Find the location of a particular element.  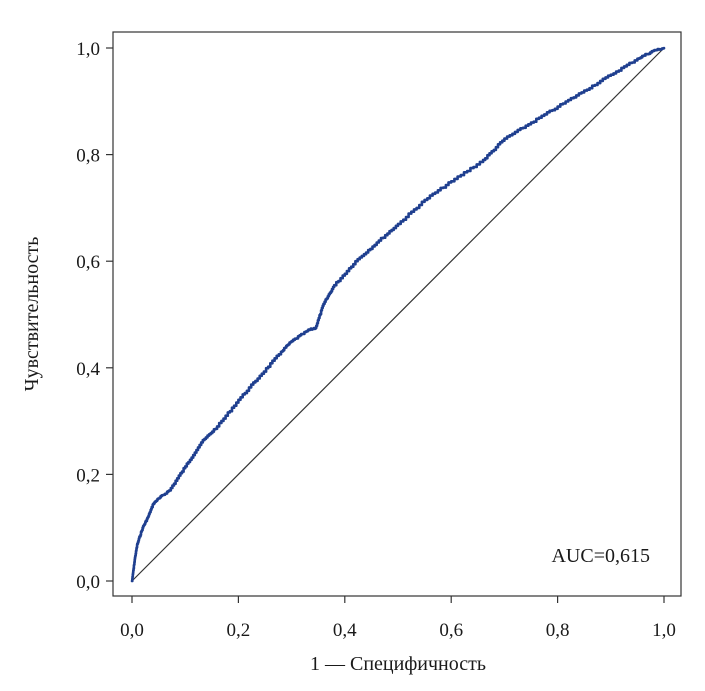

y-tick-label: 0,4 is located at coordinates (88, 369).